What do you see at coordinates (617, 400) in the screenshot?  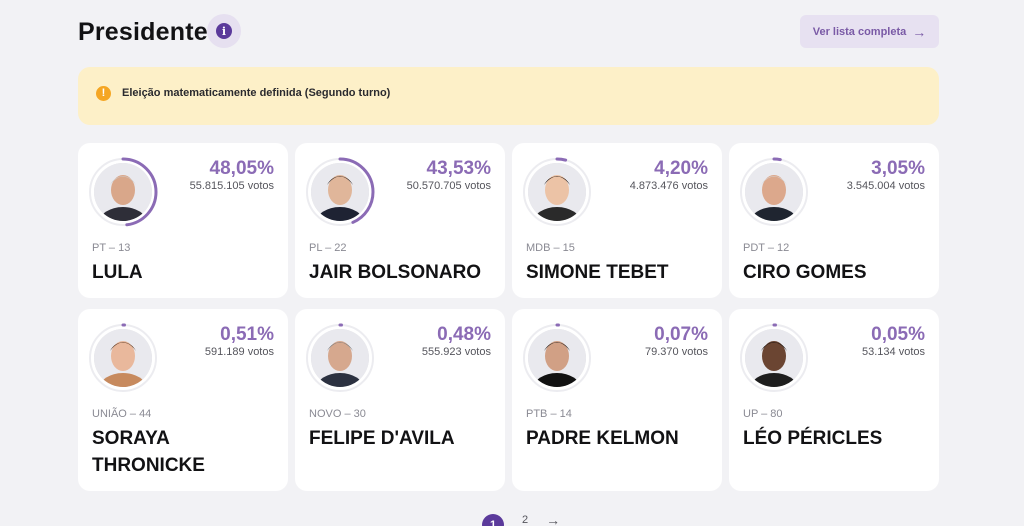 I see `candidate-card: 0,07% 79.370 votos PTB – 14 PADRE KELMON` at bounding box center [617, 400].